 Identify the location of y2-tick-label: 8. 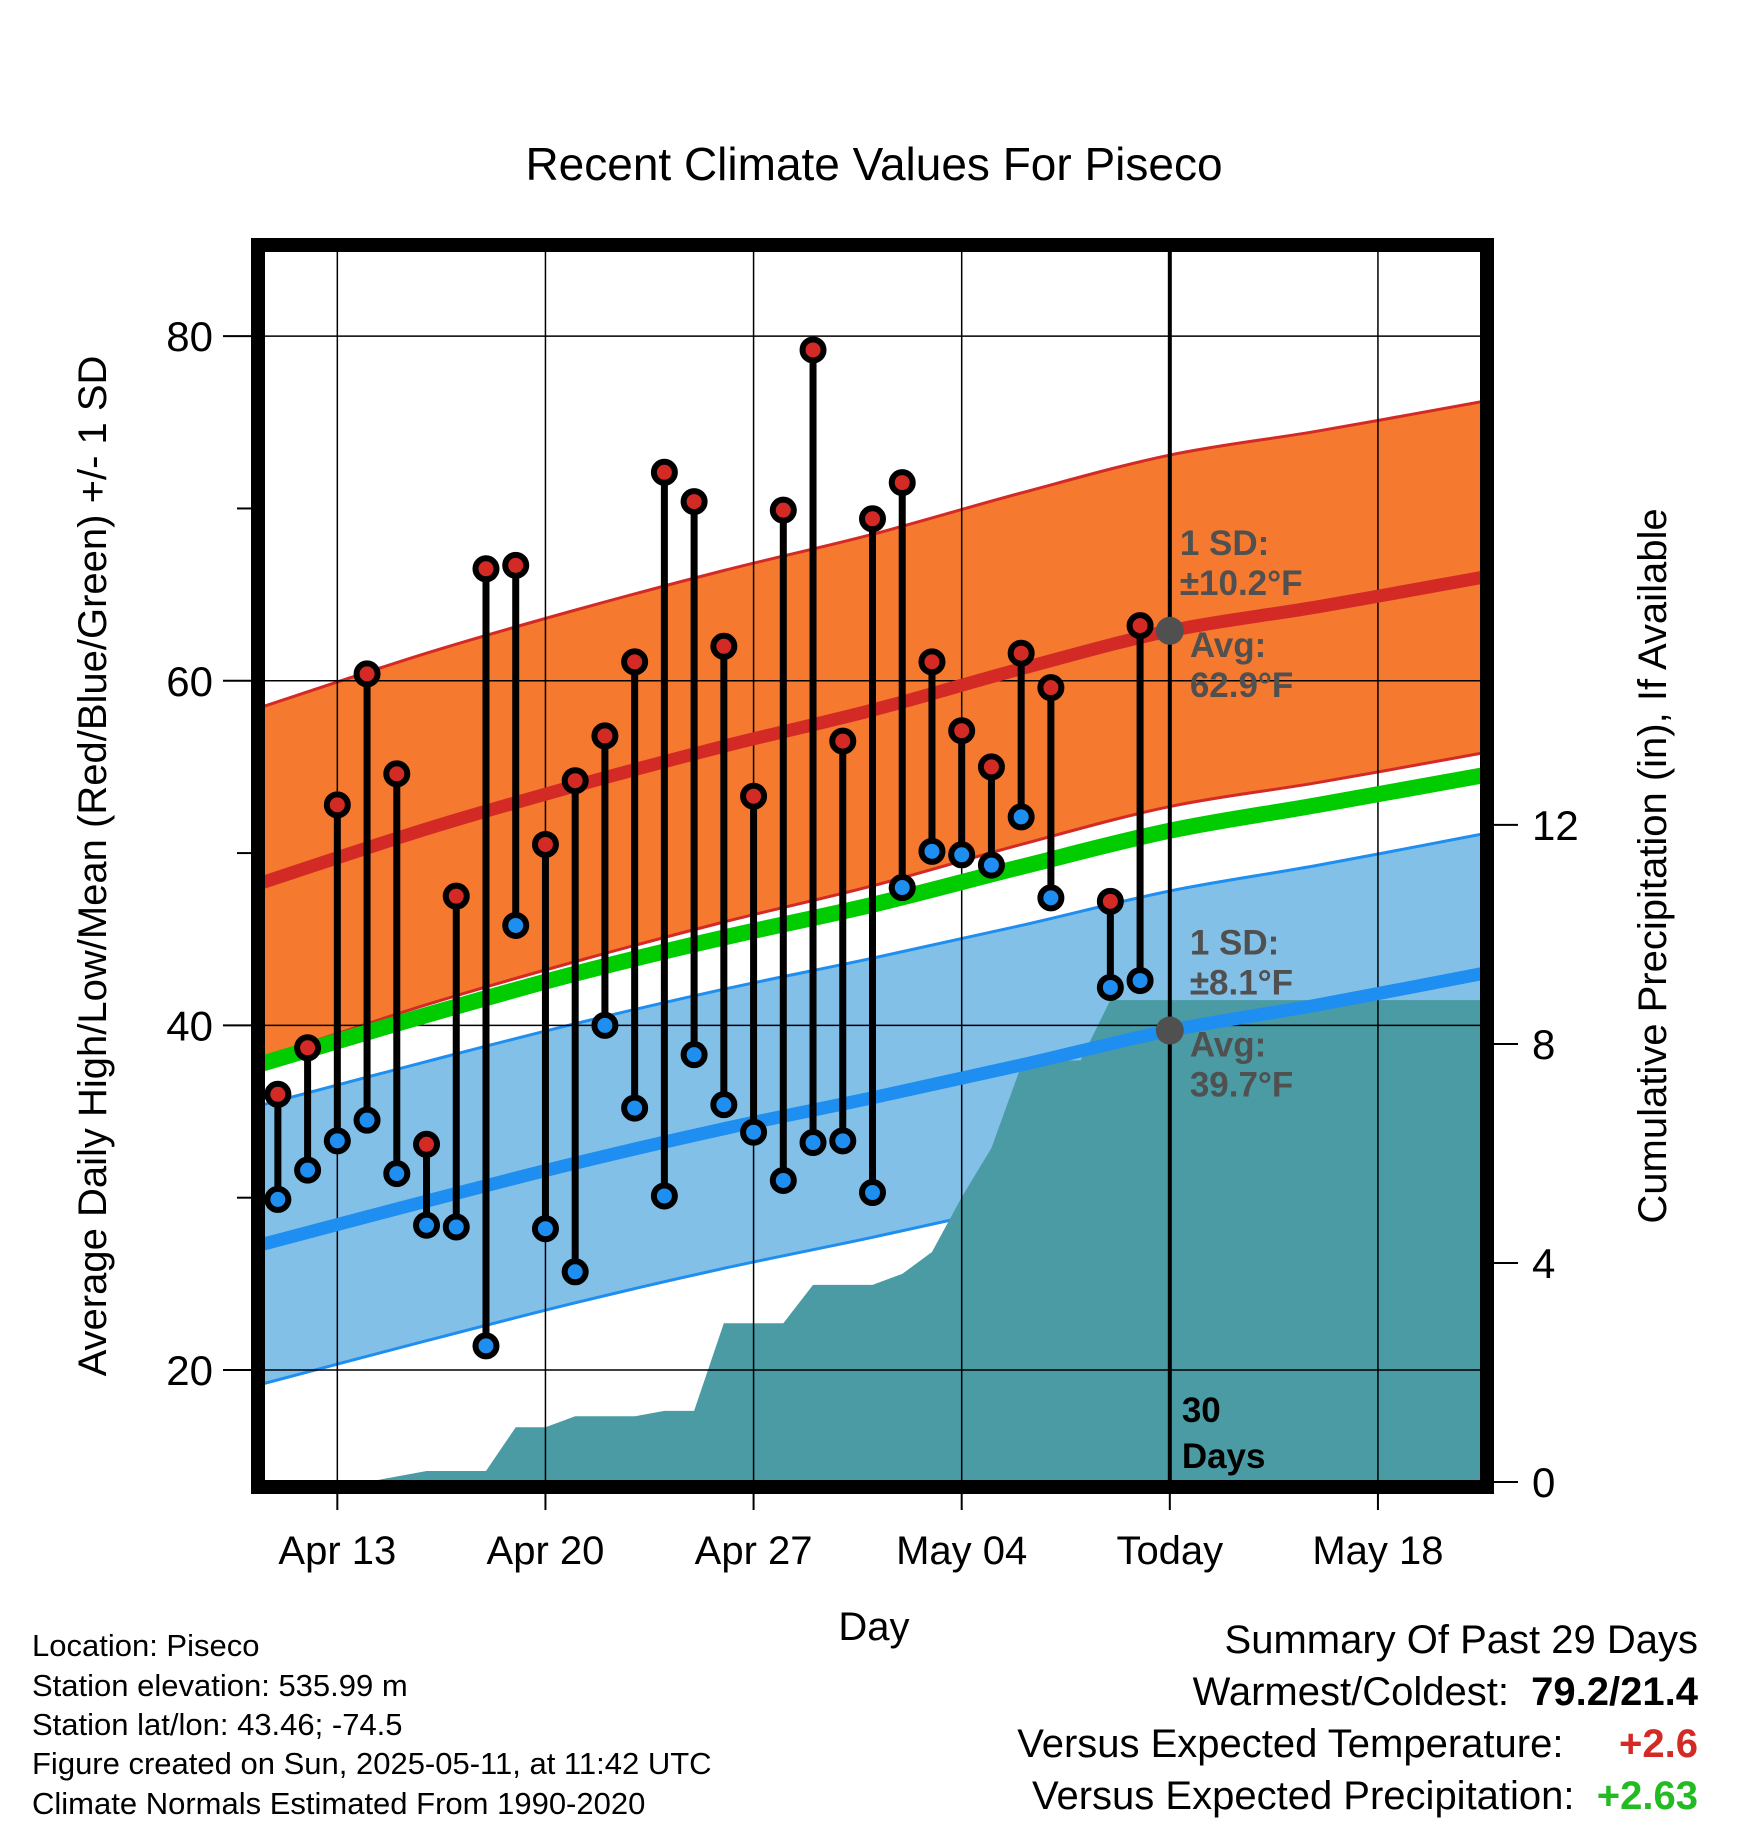
(1543, 1044).